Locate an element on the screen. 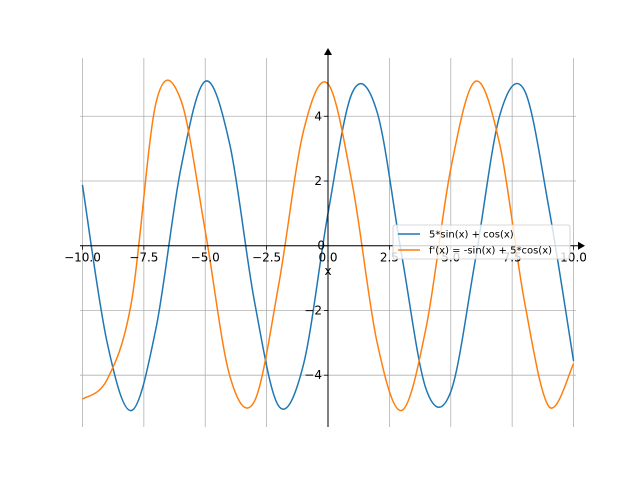 Image resolution: width=640 pixels, height=480 pixels. x-tick-label: 0.0 is located at coordinates (327, 258).